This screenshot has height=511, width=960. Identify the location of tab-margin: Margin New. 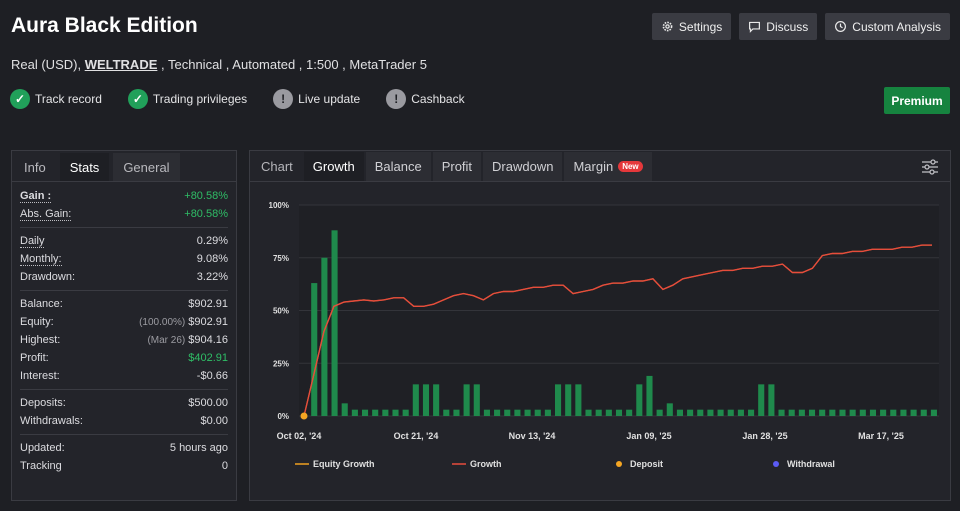
(608, 166).